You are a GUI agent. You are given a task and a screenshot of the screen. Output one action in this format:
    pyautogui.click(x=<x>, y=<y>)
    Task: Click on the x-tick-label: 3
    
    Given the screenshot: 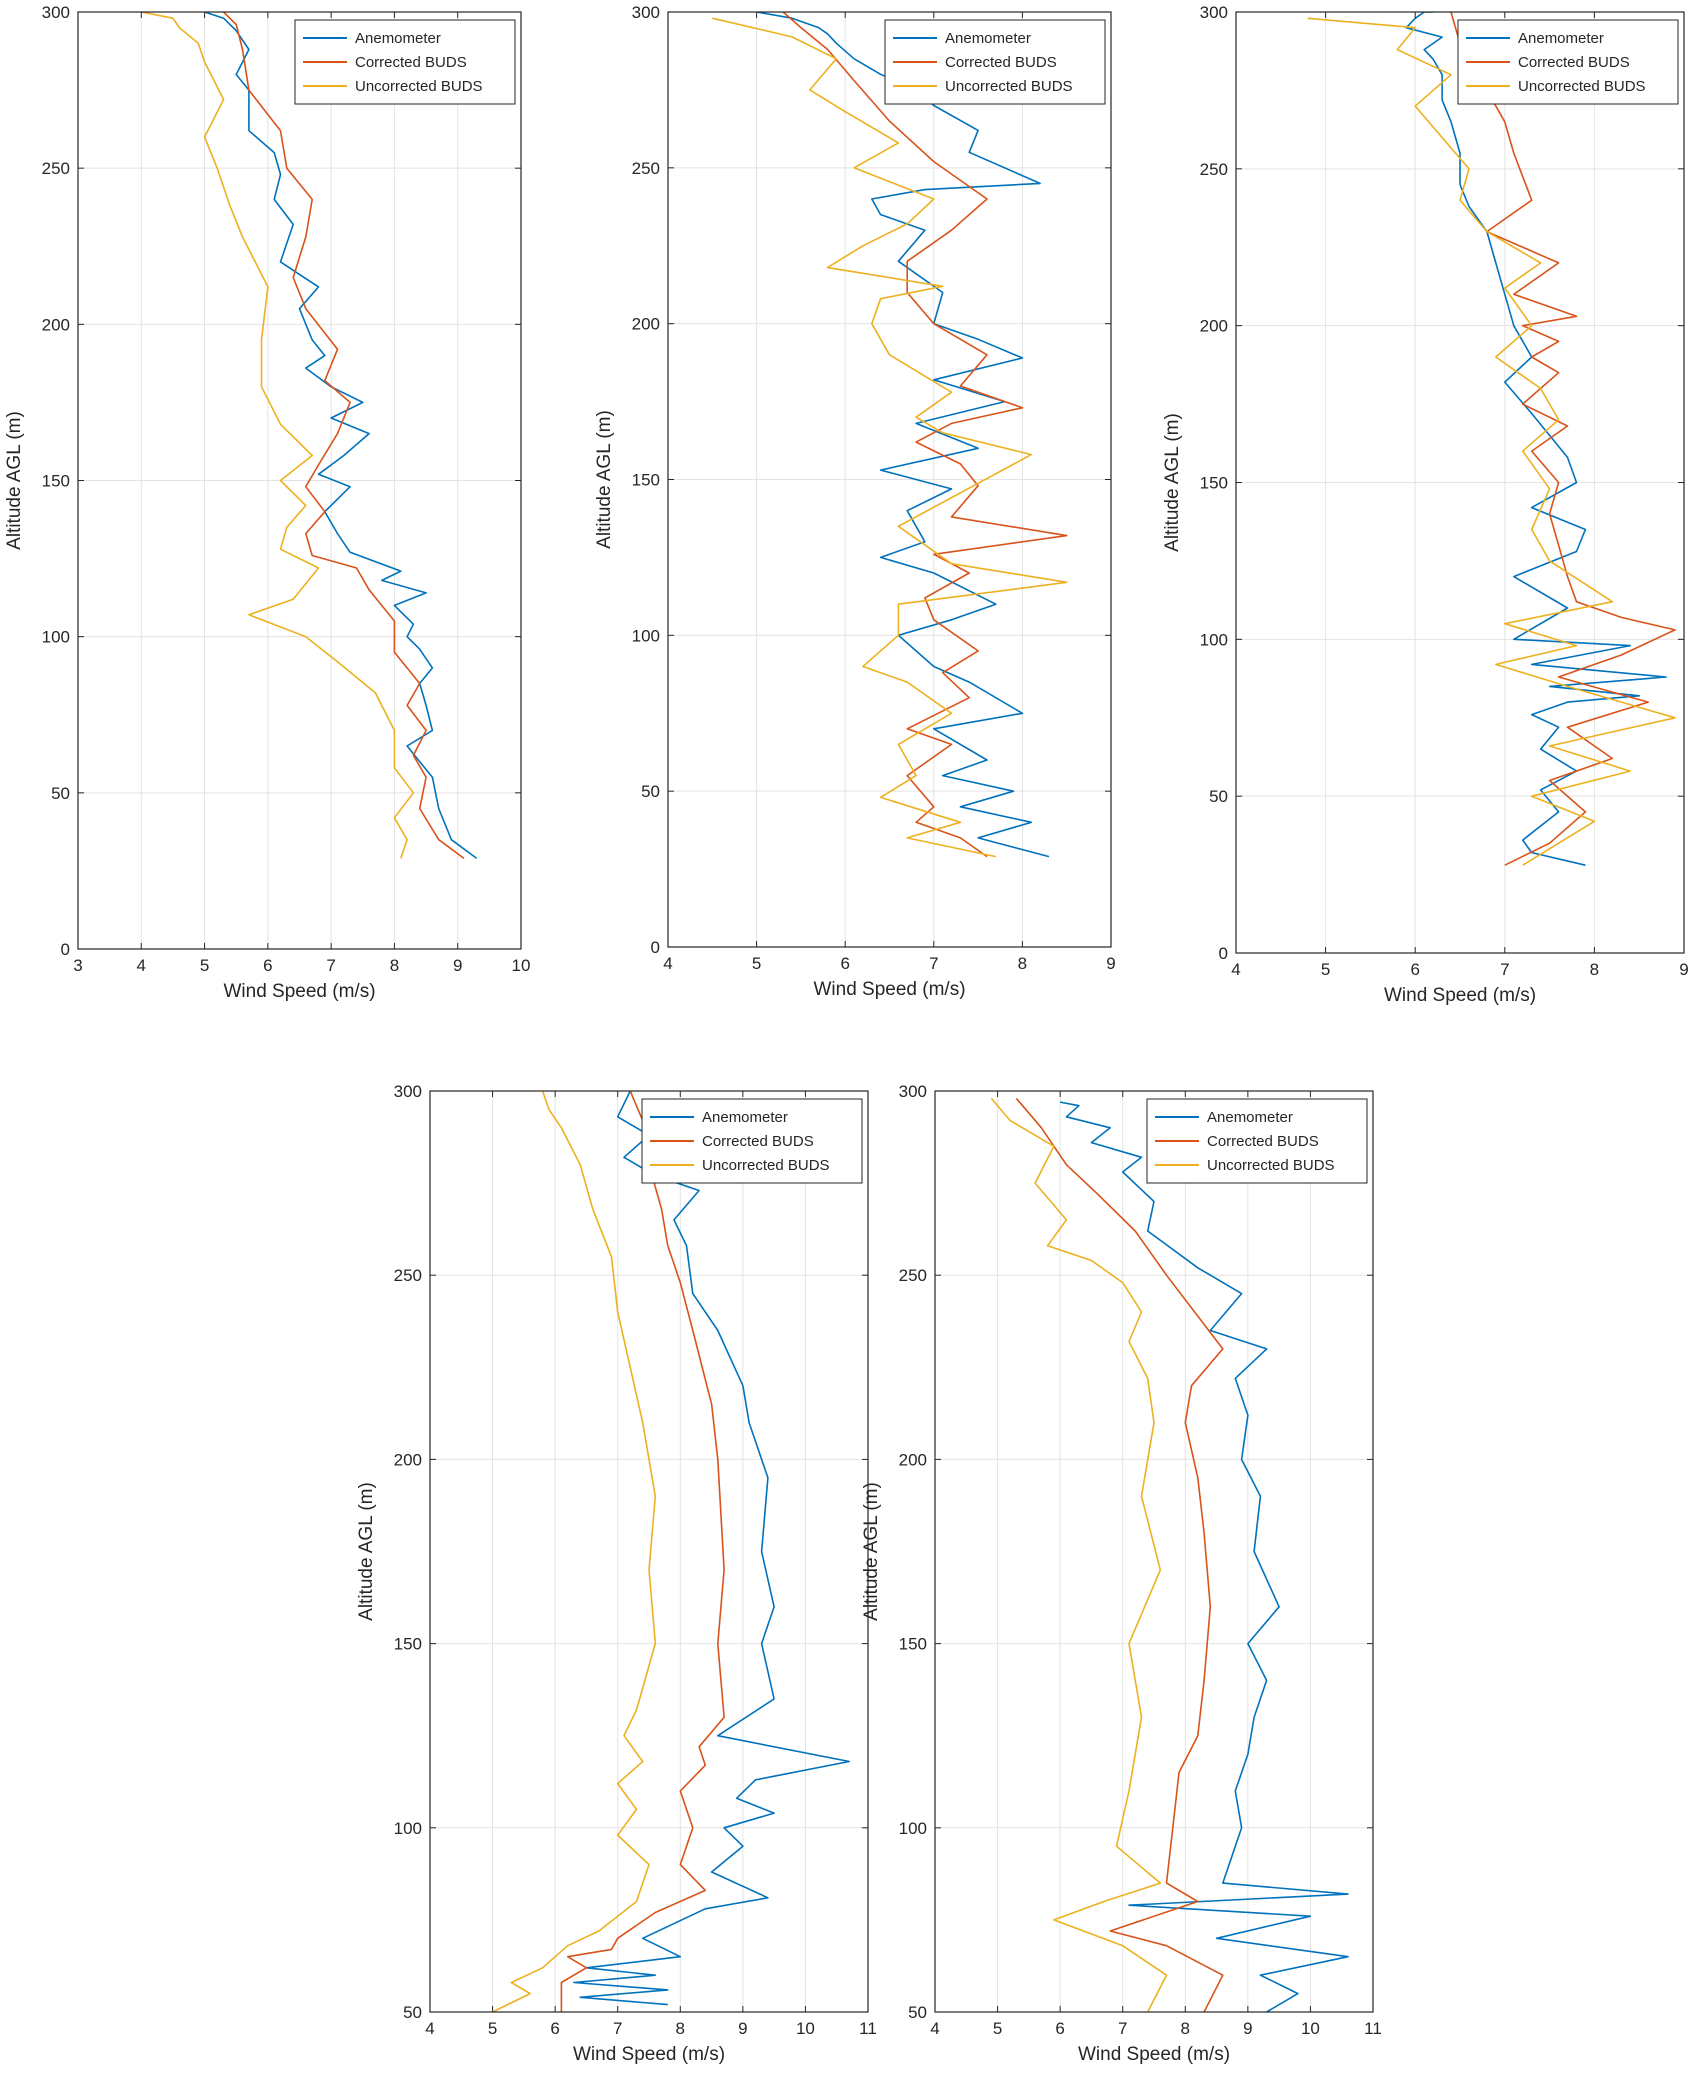 What is the action you would take?
    pyautogui.click(x=77, y=965)
    